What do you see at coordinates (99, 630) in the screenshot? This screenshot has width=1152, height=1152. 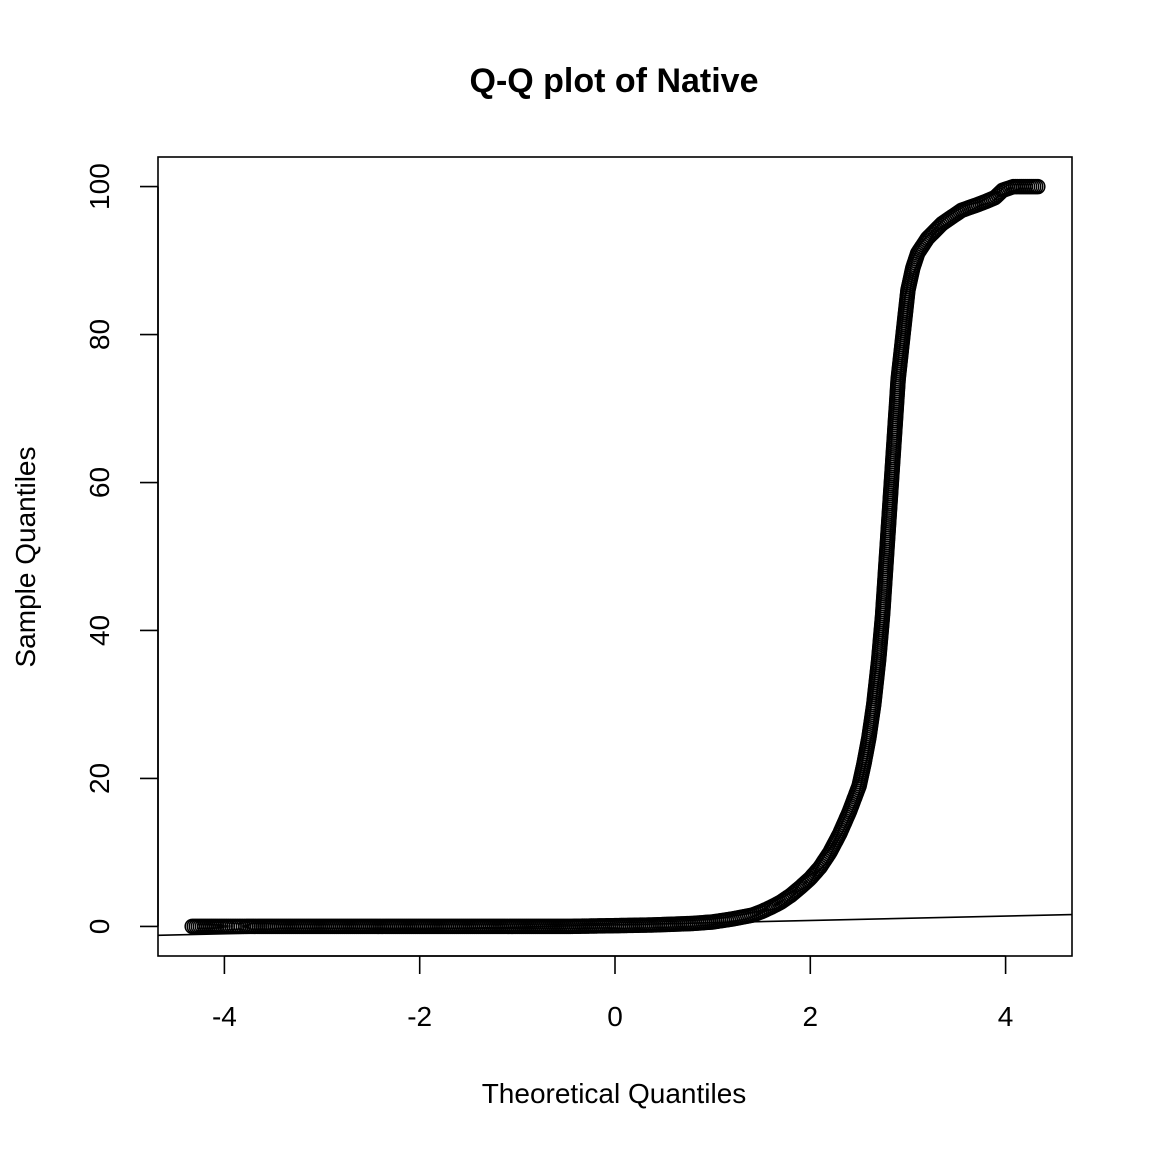 I see `y-tick-label: 40` at bounding box center [99, 630].